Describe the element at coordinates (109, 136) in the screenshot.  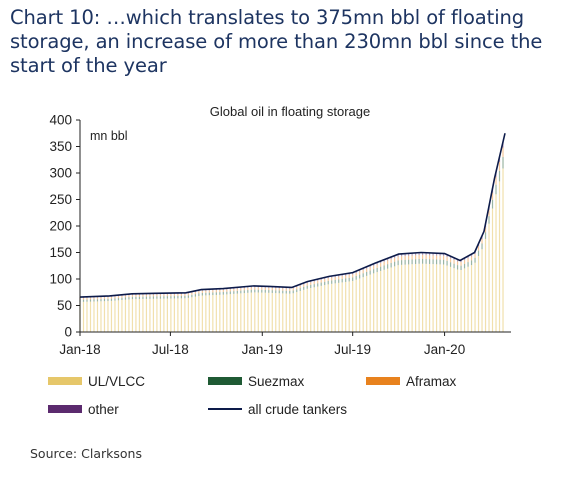
I see `unit-label: mn bbl` at that location.